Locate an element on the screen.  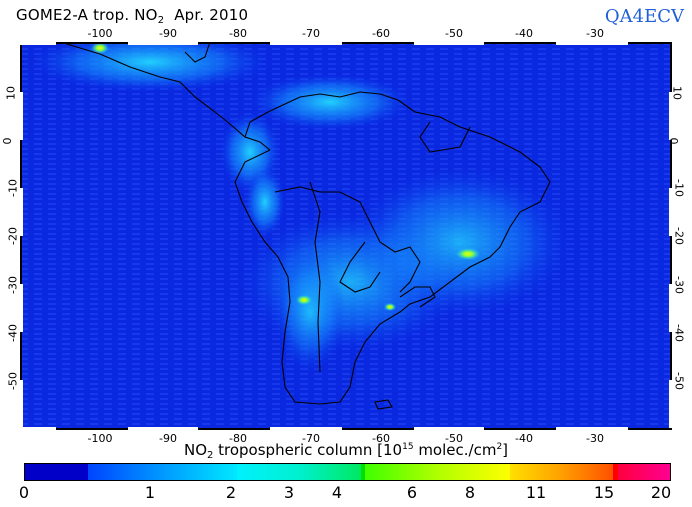
x-tick-top: -60 is located at coordinates (381, 33).